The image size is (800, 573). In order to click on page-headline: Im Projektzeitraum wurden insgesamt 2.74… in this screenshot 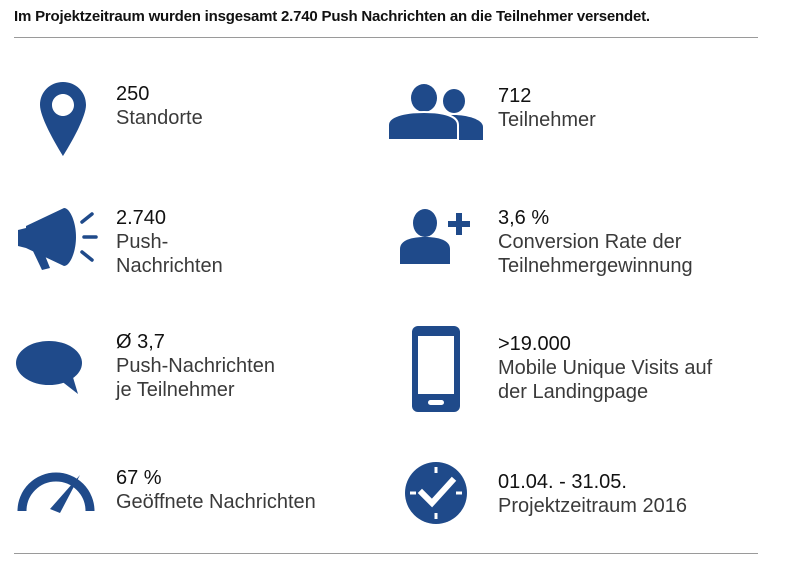, I will do `click(332, 16)`.